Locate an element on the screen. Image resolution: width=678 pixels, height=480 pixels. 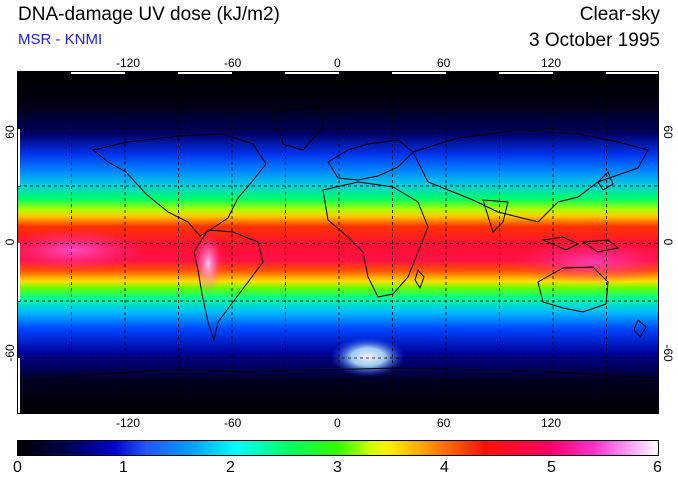
colorbar is located at coordinates (338, 448).